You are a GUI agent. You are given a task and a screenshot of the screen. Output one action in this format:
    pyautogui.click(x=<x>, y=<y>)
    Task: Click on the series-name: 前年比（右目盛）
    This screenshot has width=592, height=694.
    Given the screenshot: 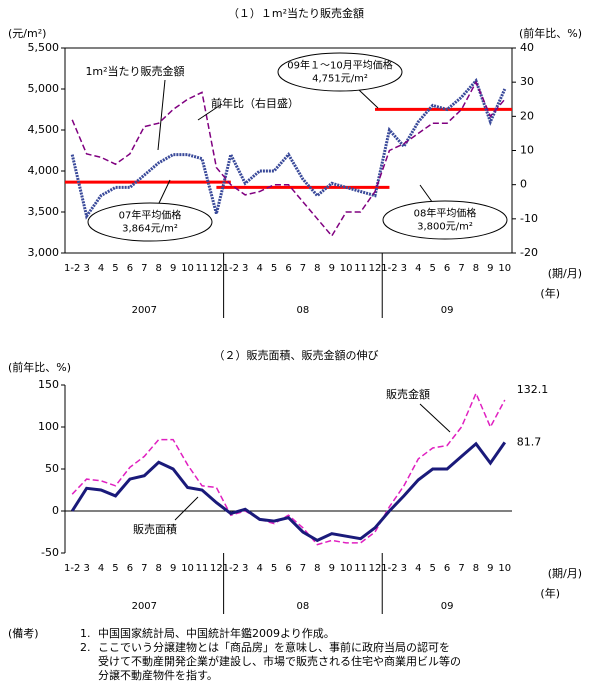 What is the action you would take?
    pyautogui.click(x=255, y=103)
    